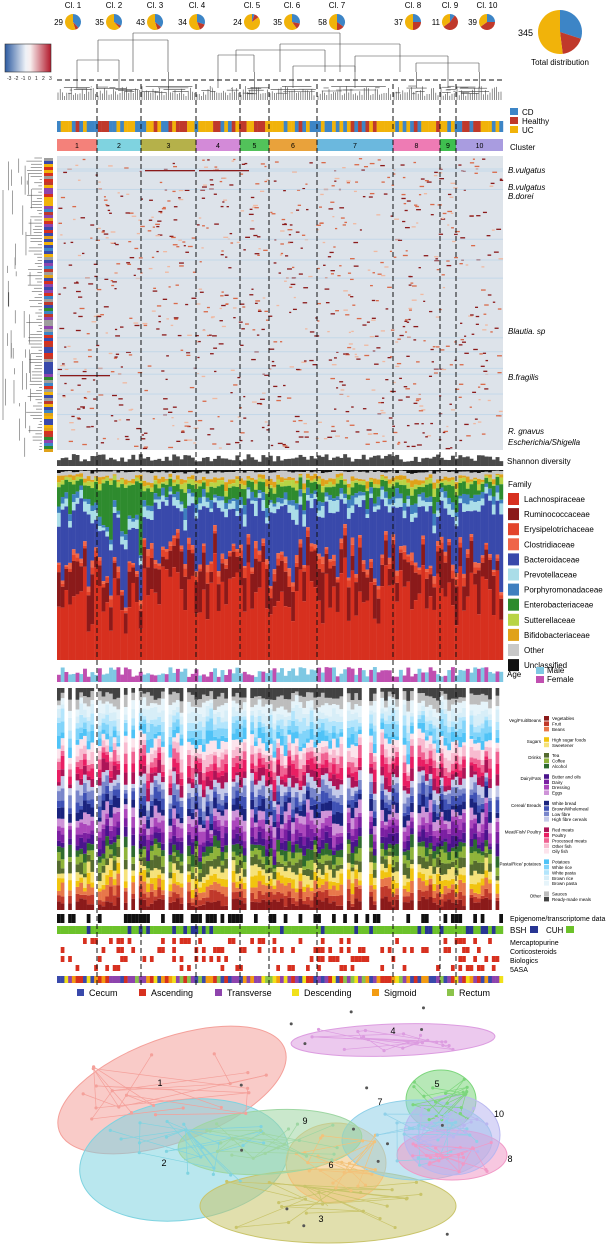 This screenshot has width=611, height=1247. Describe the element at coordinates (523, 147) in the screenshot. I see `legend-cluster-text: Cluster` at that location.